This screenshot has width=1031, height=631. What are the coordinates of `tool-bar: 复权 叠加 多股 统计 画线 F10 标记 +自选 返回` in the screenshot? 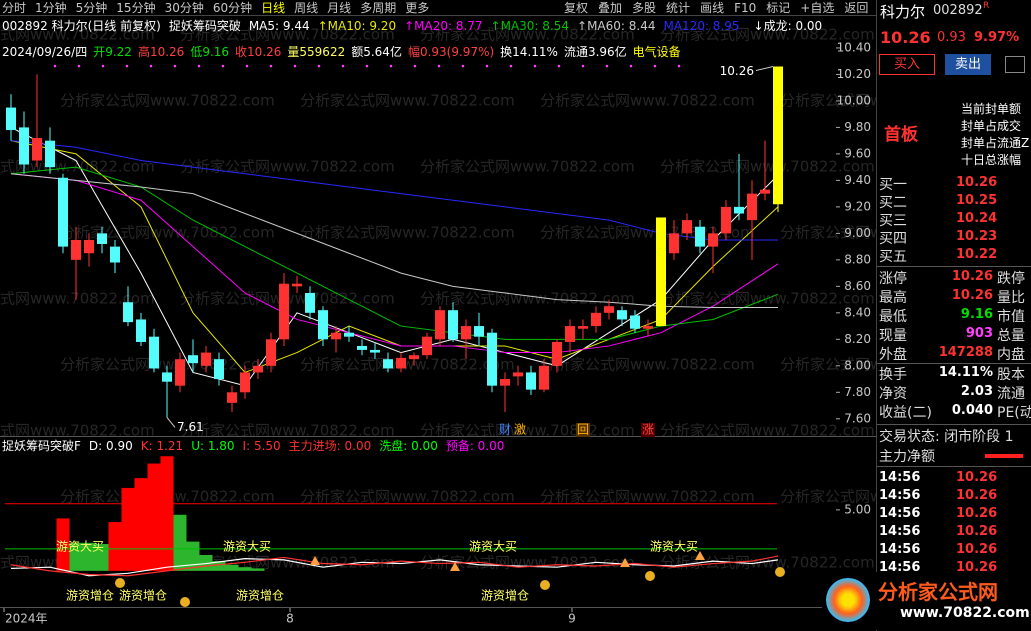 It's located at (716, 8).